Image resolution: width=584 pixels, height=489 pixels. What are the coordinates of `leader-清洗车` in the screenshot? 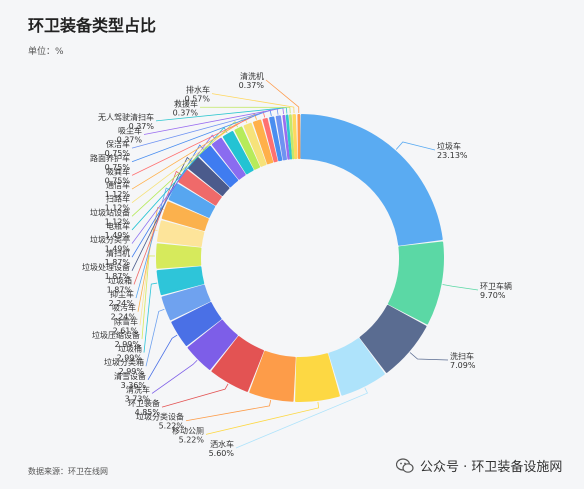 It's located at (174, 376).